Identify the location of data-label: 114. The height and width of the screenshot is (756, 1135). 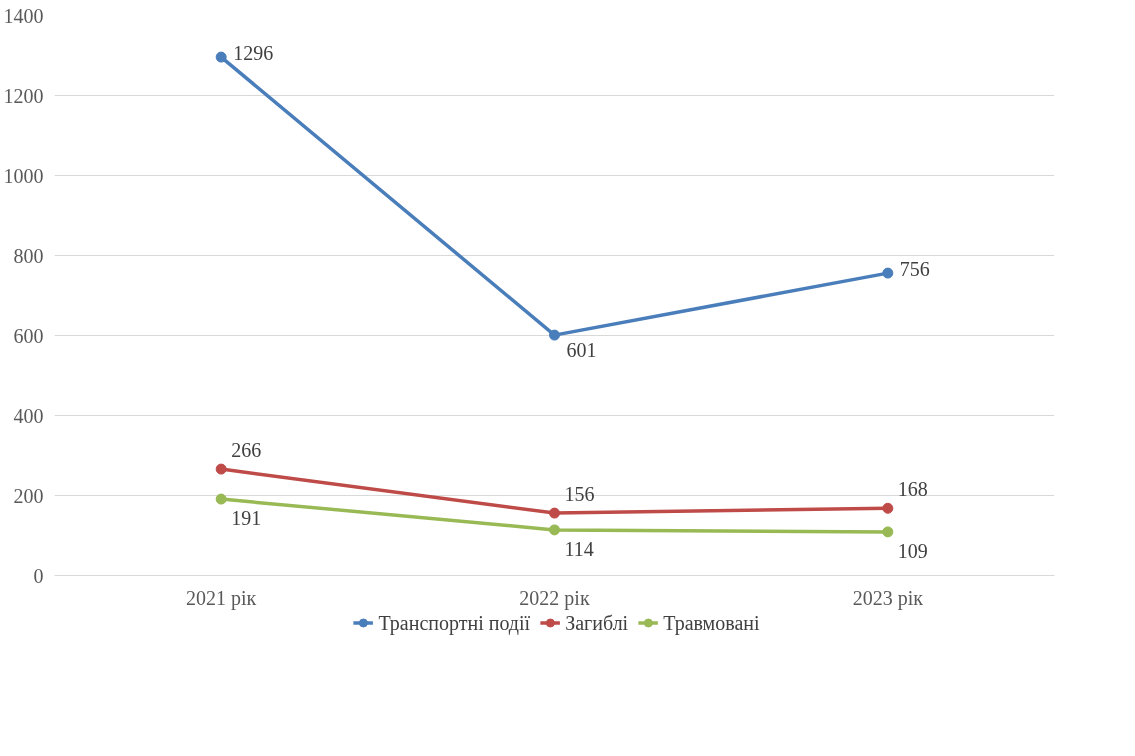
(579, 548).